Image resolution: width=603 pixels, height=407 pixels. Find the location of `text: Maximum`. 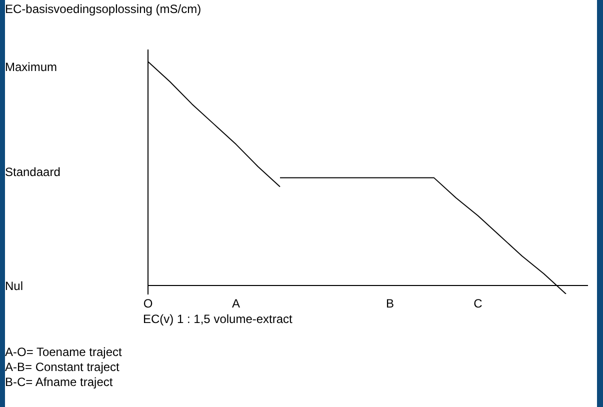

text: Maximum is located at coordinates (31, 67).